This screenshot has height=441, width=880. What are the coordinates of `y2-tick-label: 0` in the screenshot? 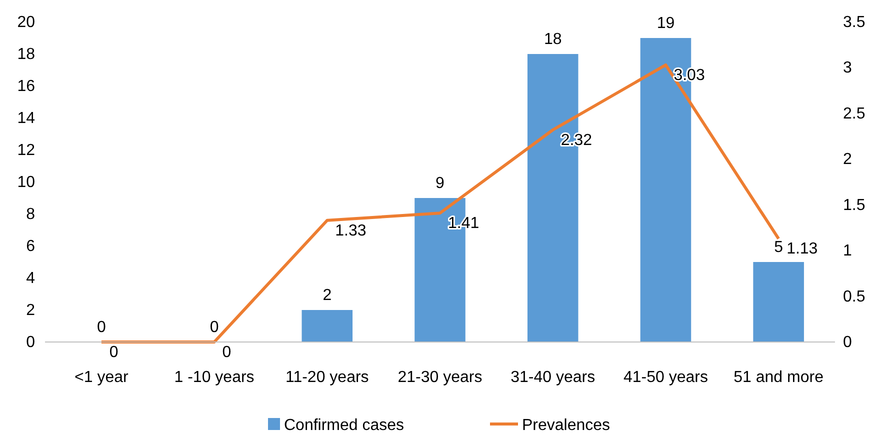 It's located at (847, 342).